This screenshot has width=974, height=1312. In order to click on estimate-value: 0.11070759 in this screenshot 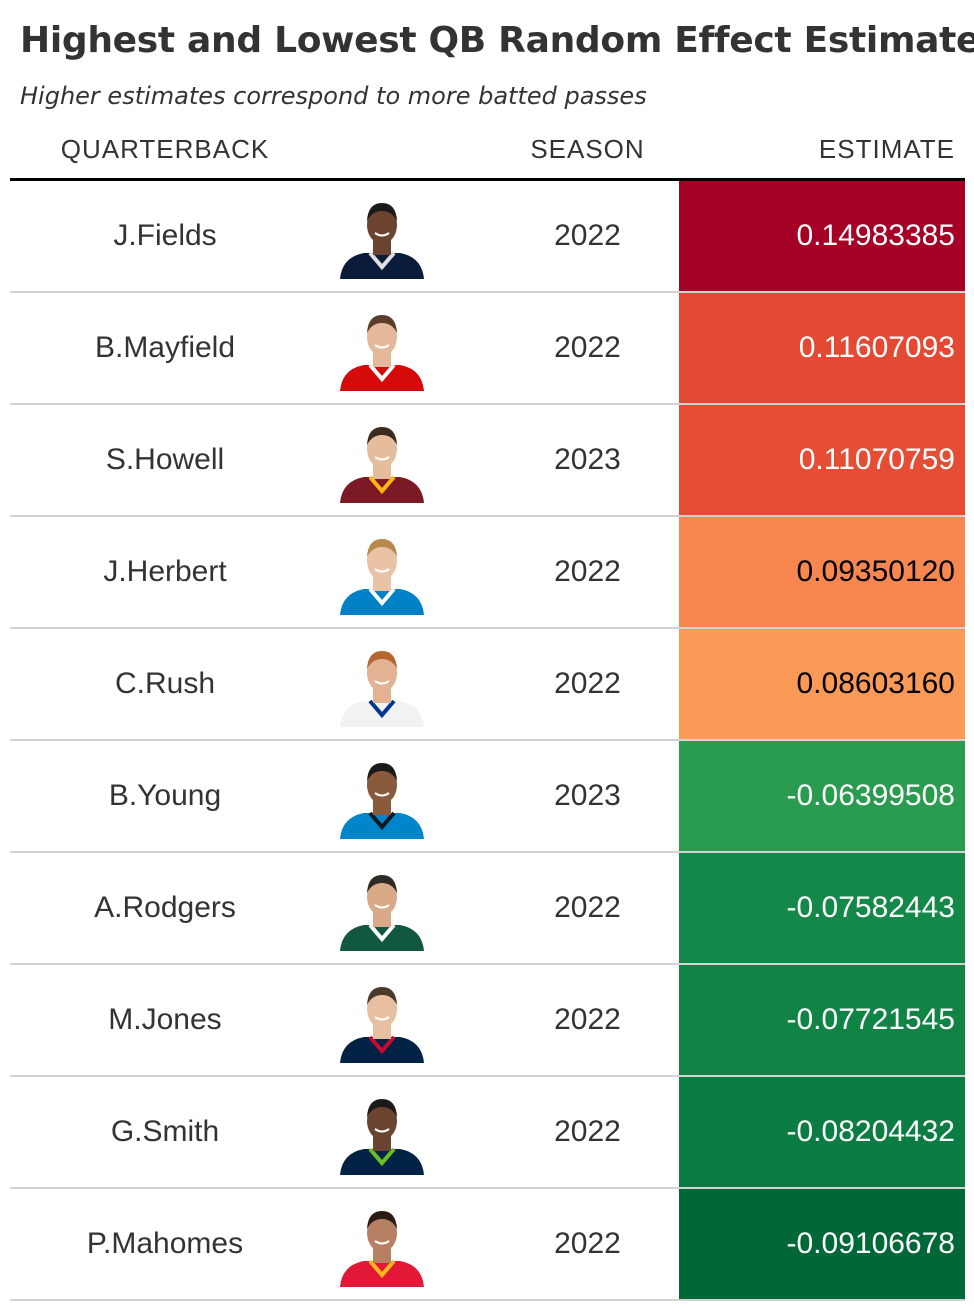, I will do `click(822, 460)`.